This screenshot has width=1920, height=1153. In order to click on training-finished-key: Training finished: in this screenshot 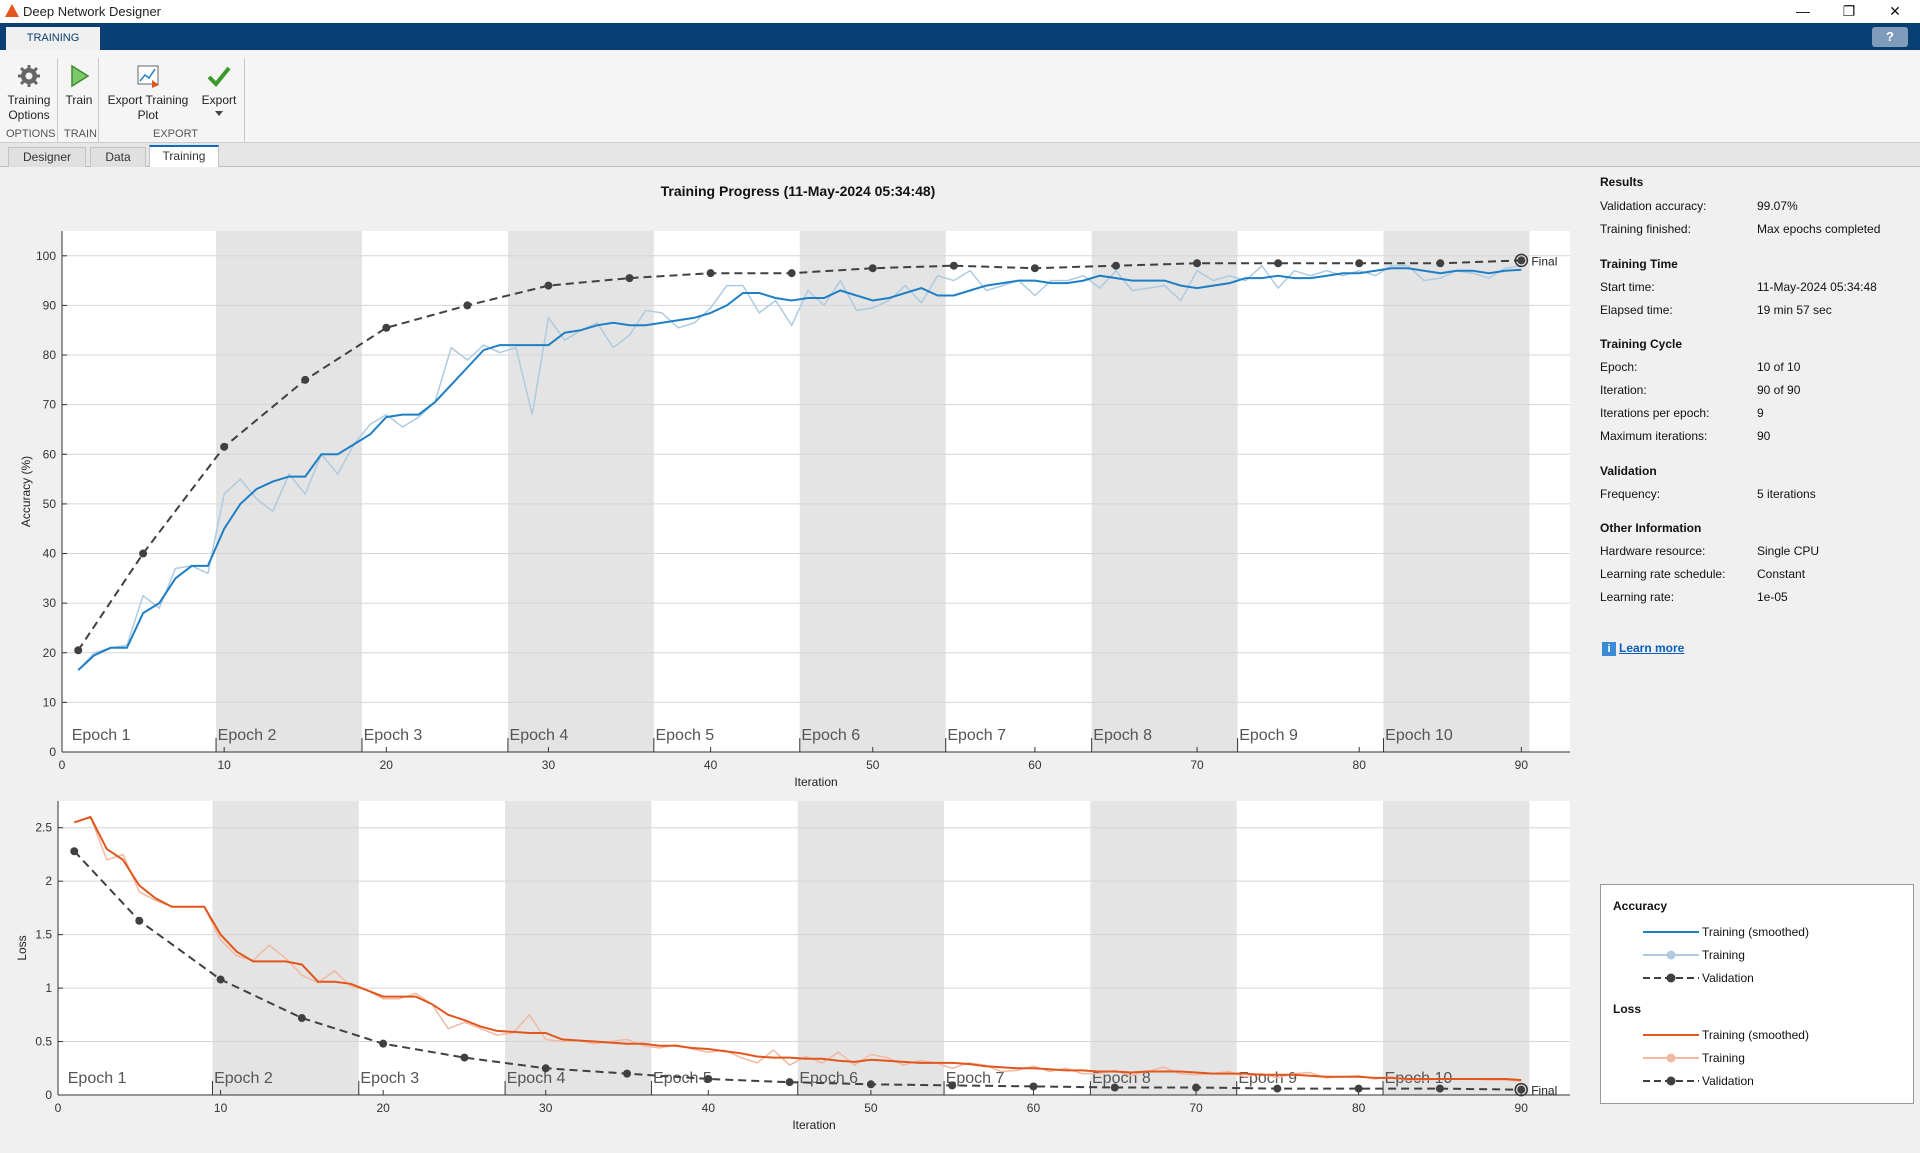, I will do `click(1645, 229)`.